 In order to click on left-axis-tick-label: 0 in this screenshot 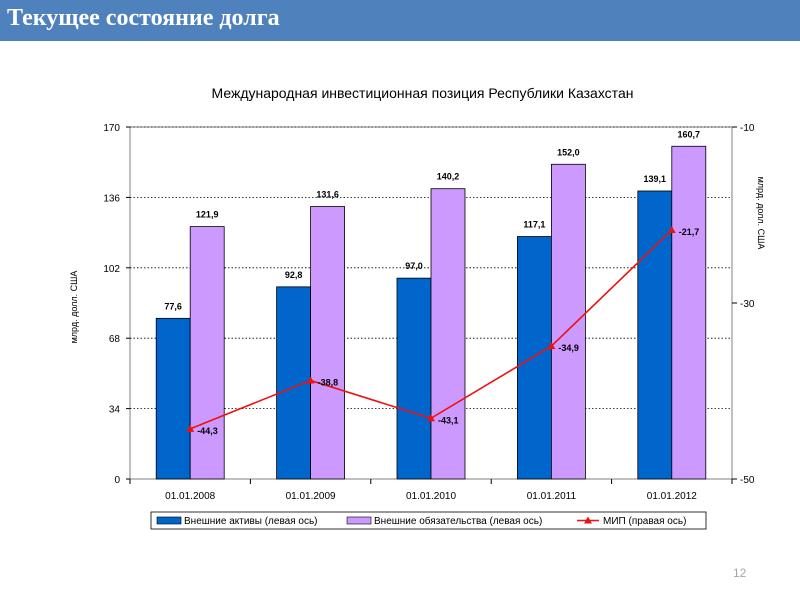, I will do `click(117, 480)`.